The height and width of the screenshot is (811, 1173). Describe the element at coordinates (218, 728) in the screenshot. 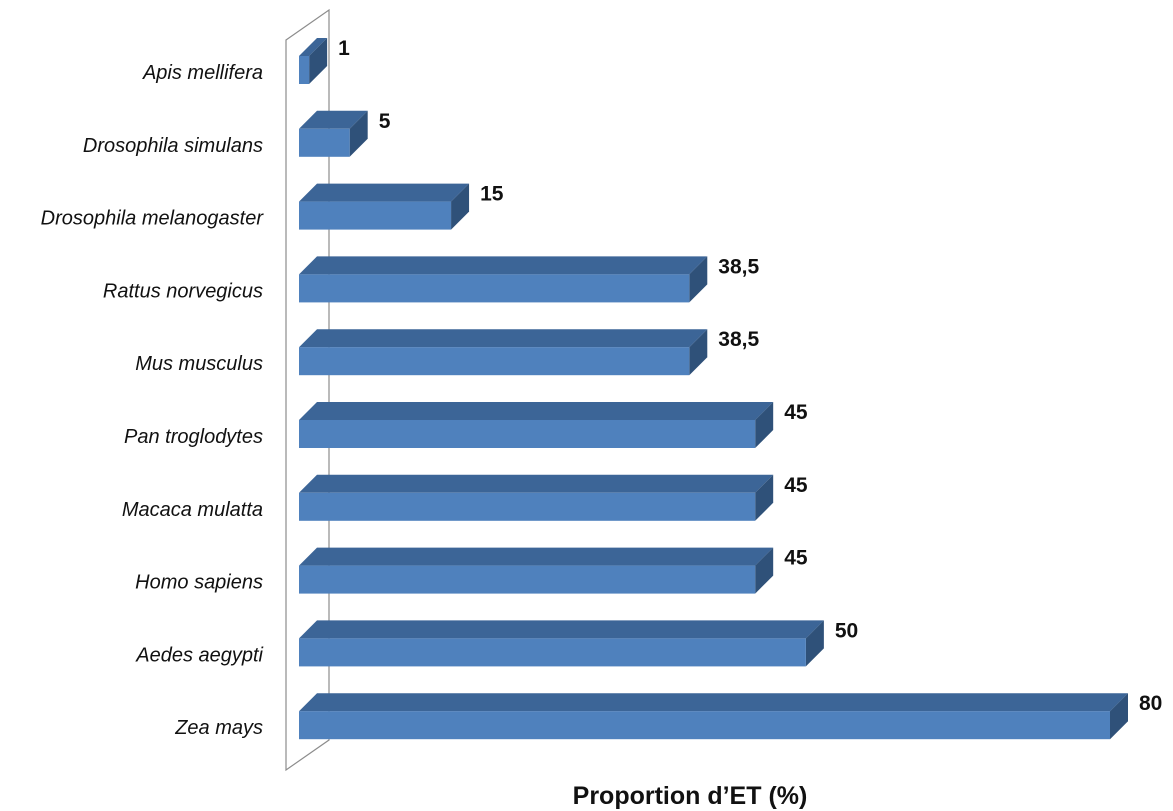

I see `category-label: Zea mays` at that location.